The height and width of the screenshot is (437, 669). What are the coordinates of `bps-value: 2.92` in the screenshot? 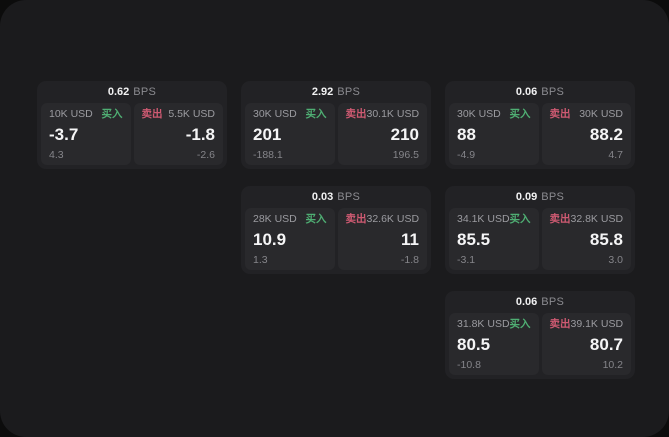 It's located at (322, 91).